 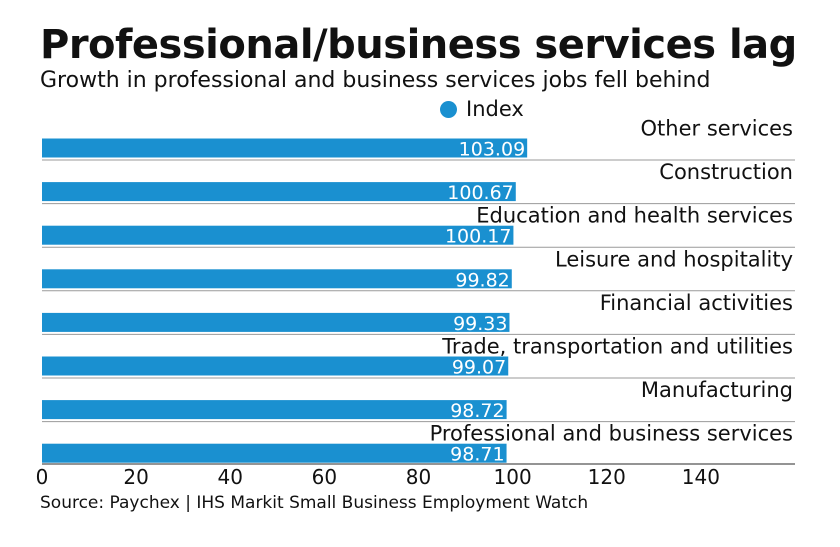 What do you see at coordinates (477, 411) in the screenshot?
I see `data-label: 98.72` at bounding box center [477, 411].